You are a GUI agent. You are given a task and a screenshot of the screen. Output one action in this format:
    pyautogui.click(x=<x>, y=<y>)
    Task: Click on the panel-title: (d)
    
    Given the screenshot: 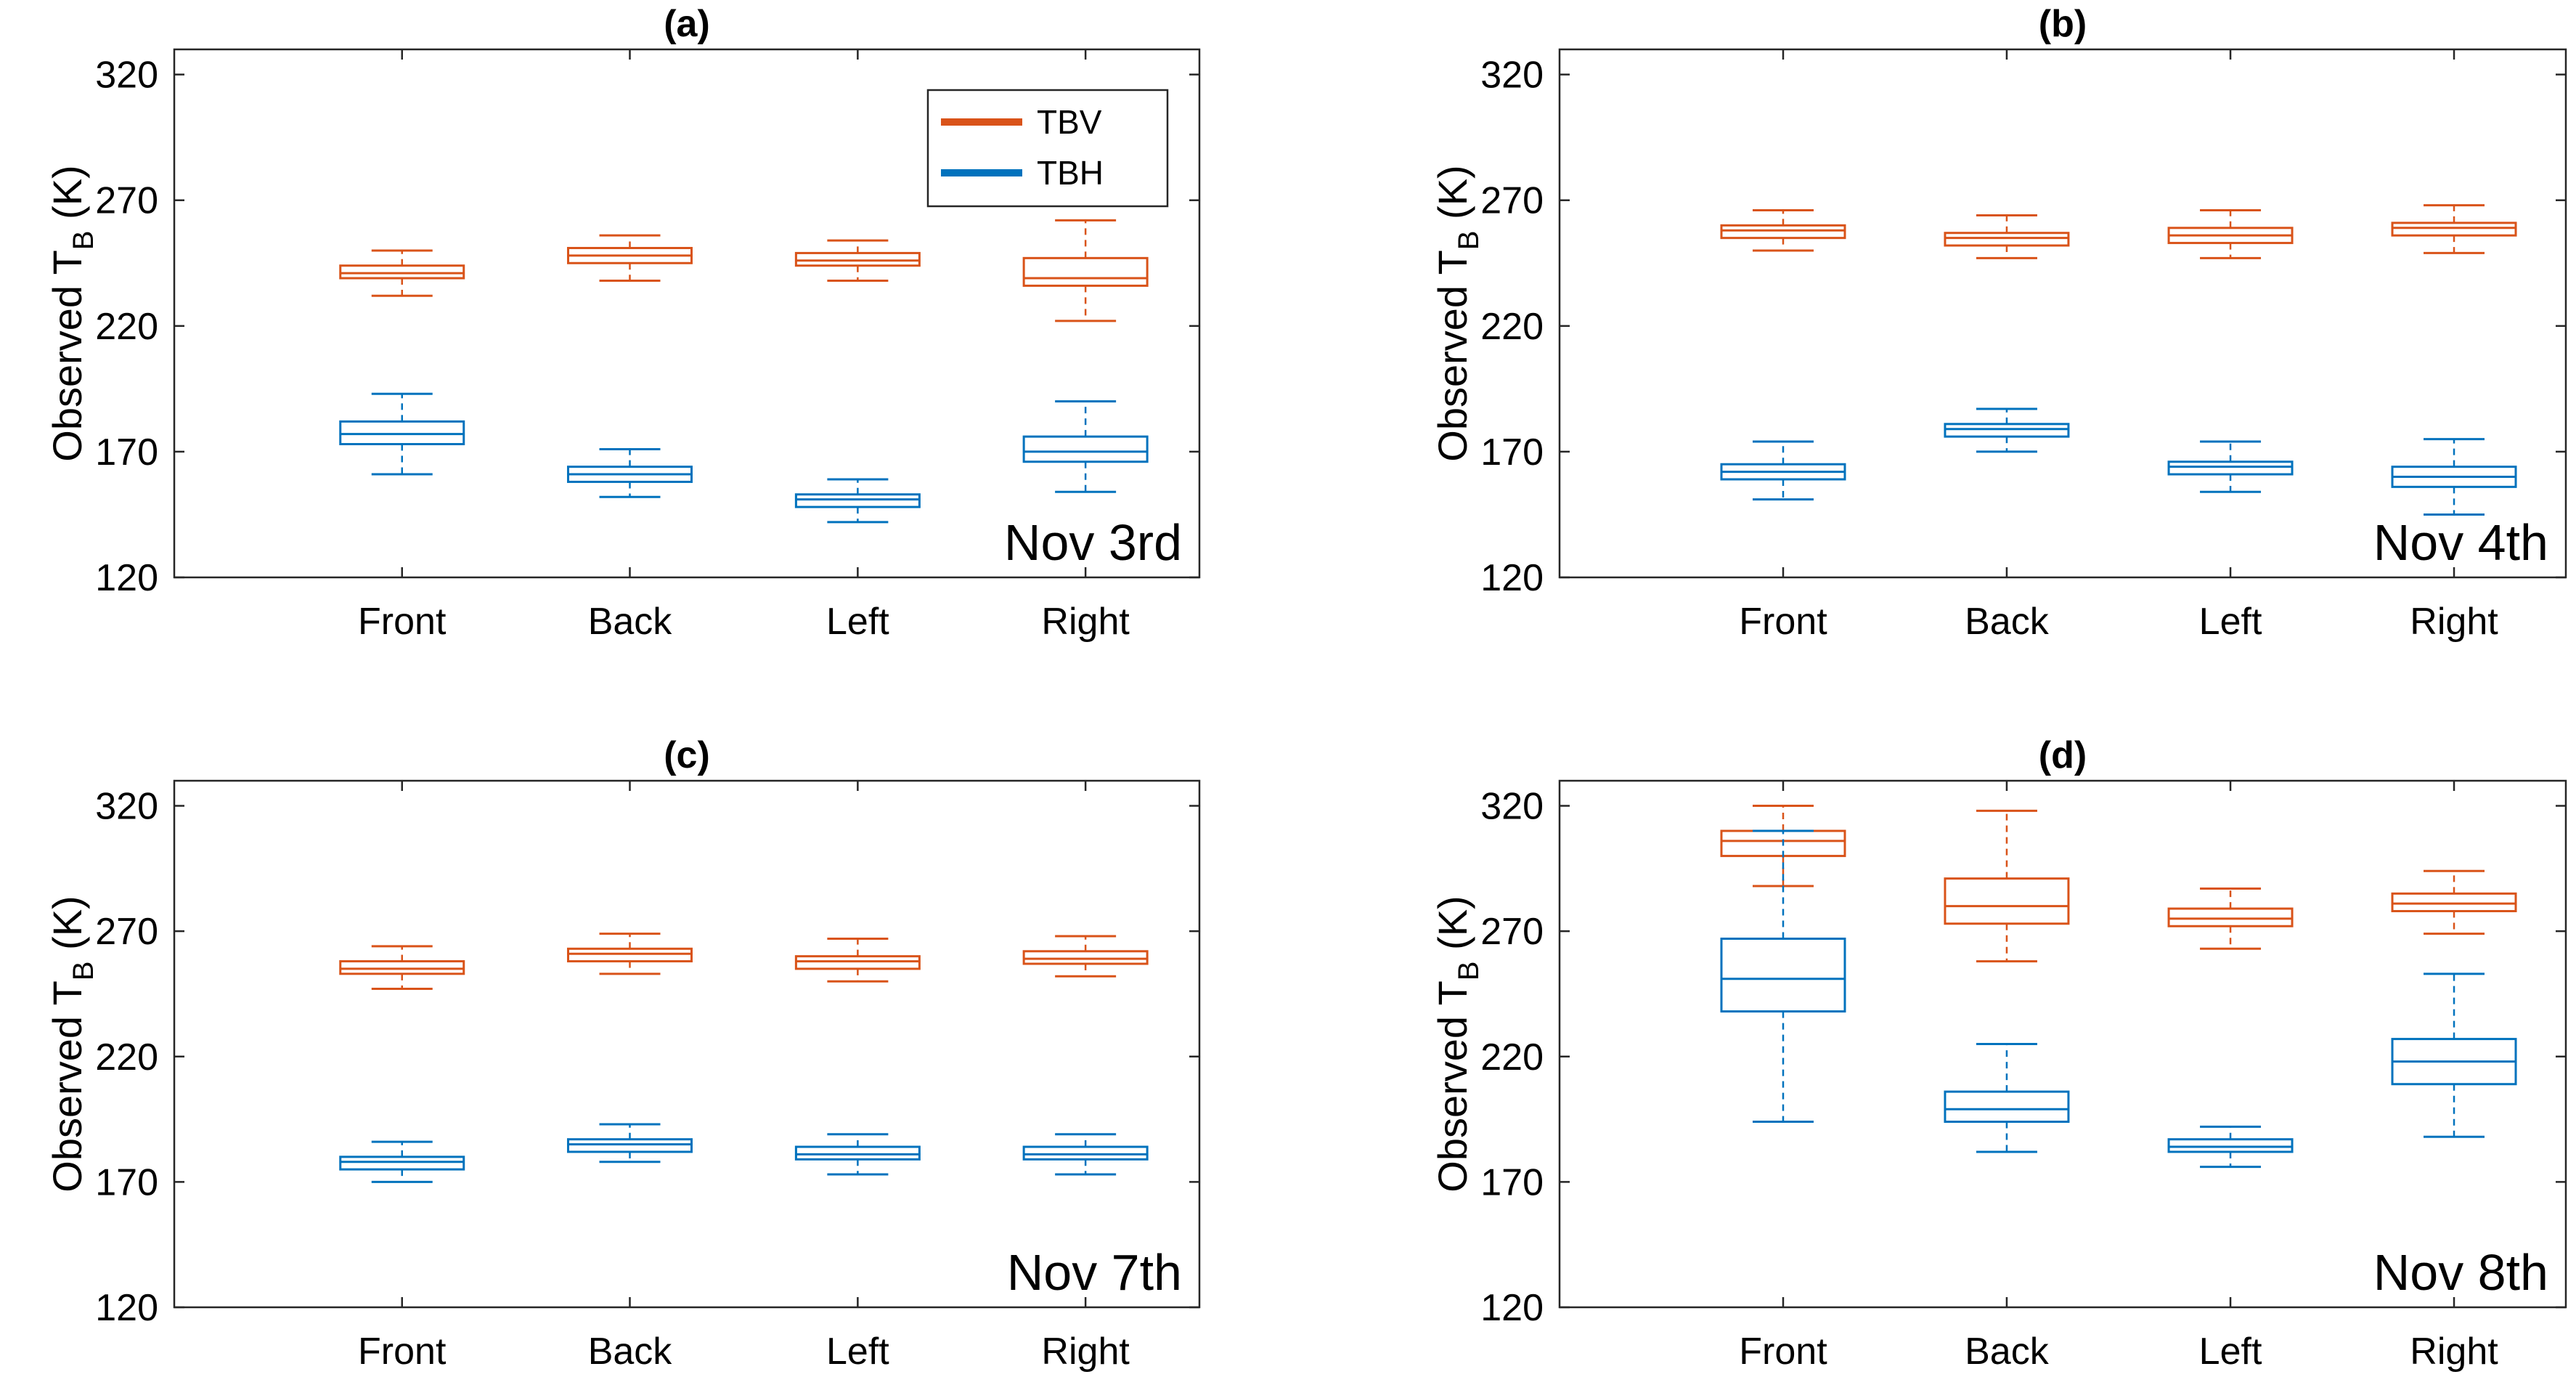 What is the action you would take?
    pyautogui.click(x=2063, y=755)
    